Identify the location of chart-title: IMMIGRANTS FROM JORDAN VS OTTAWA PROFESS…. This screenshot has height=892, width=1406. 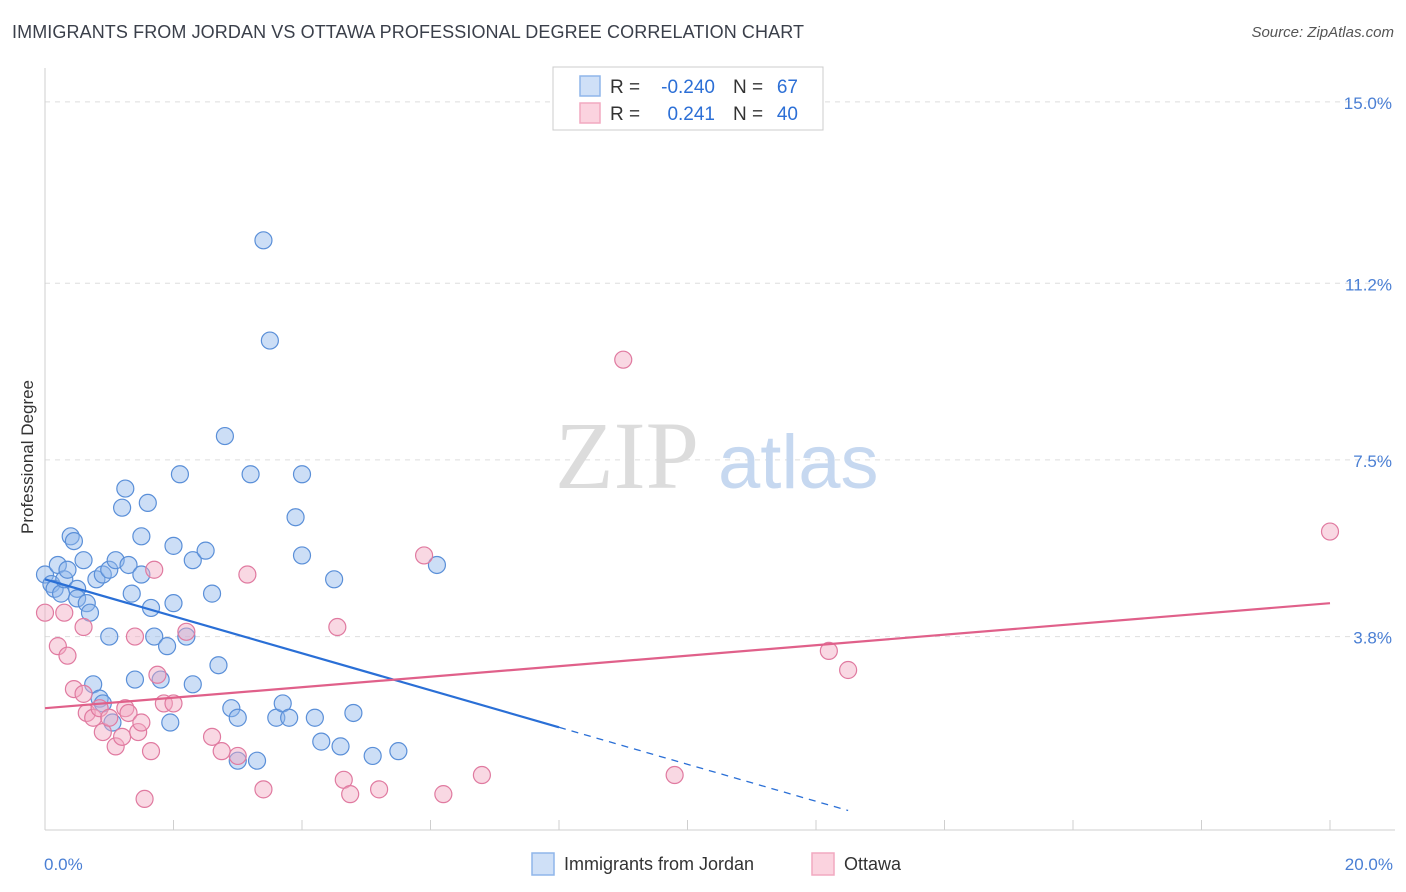
(408, 32).